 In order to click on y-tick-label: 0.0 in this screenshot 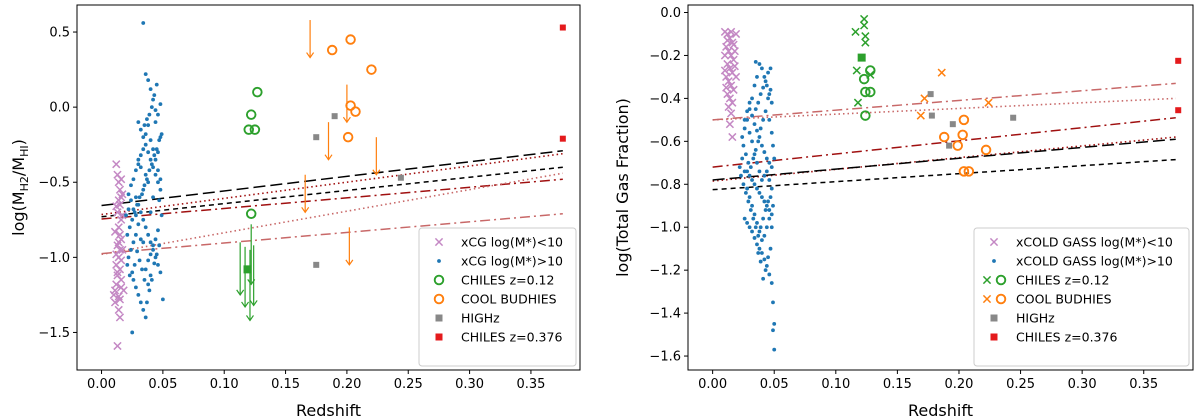, I will do `click(59, 108)`.